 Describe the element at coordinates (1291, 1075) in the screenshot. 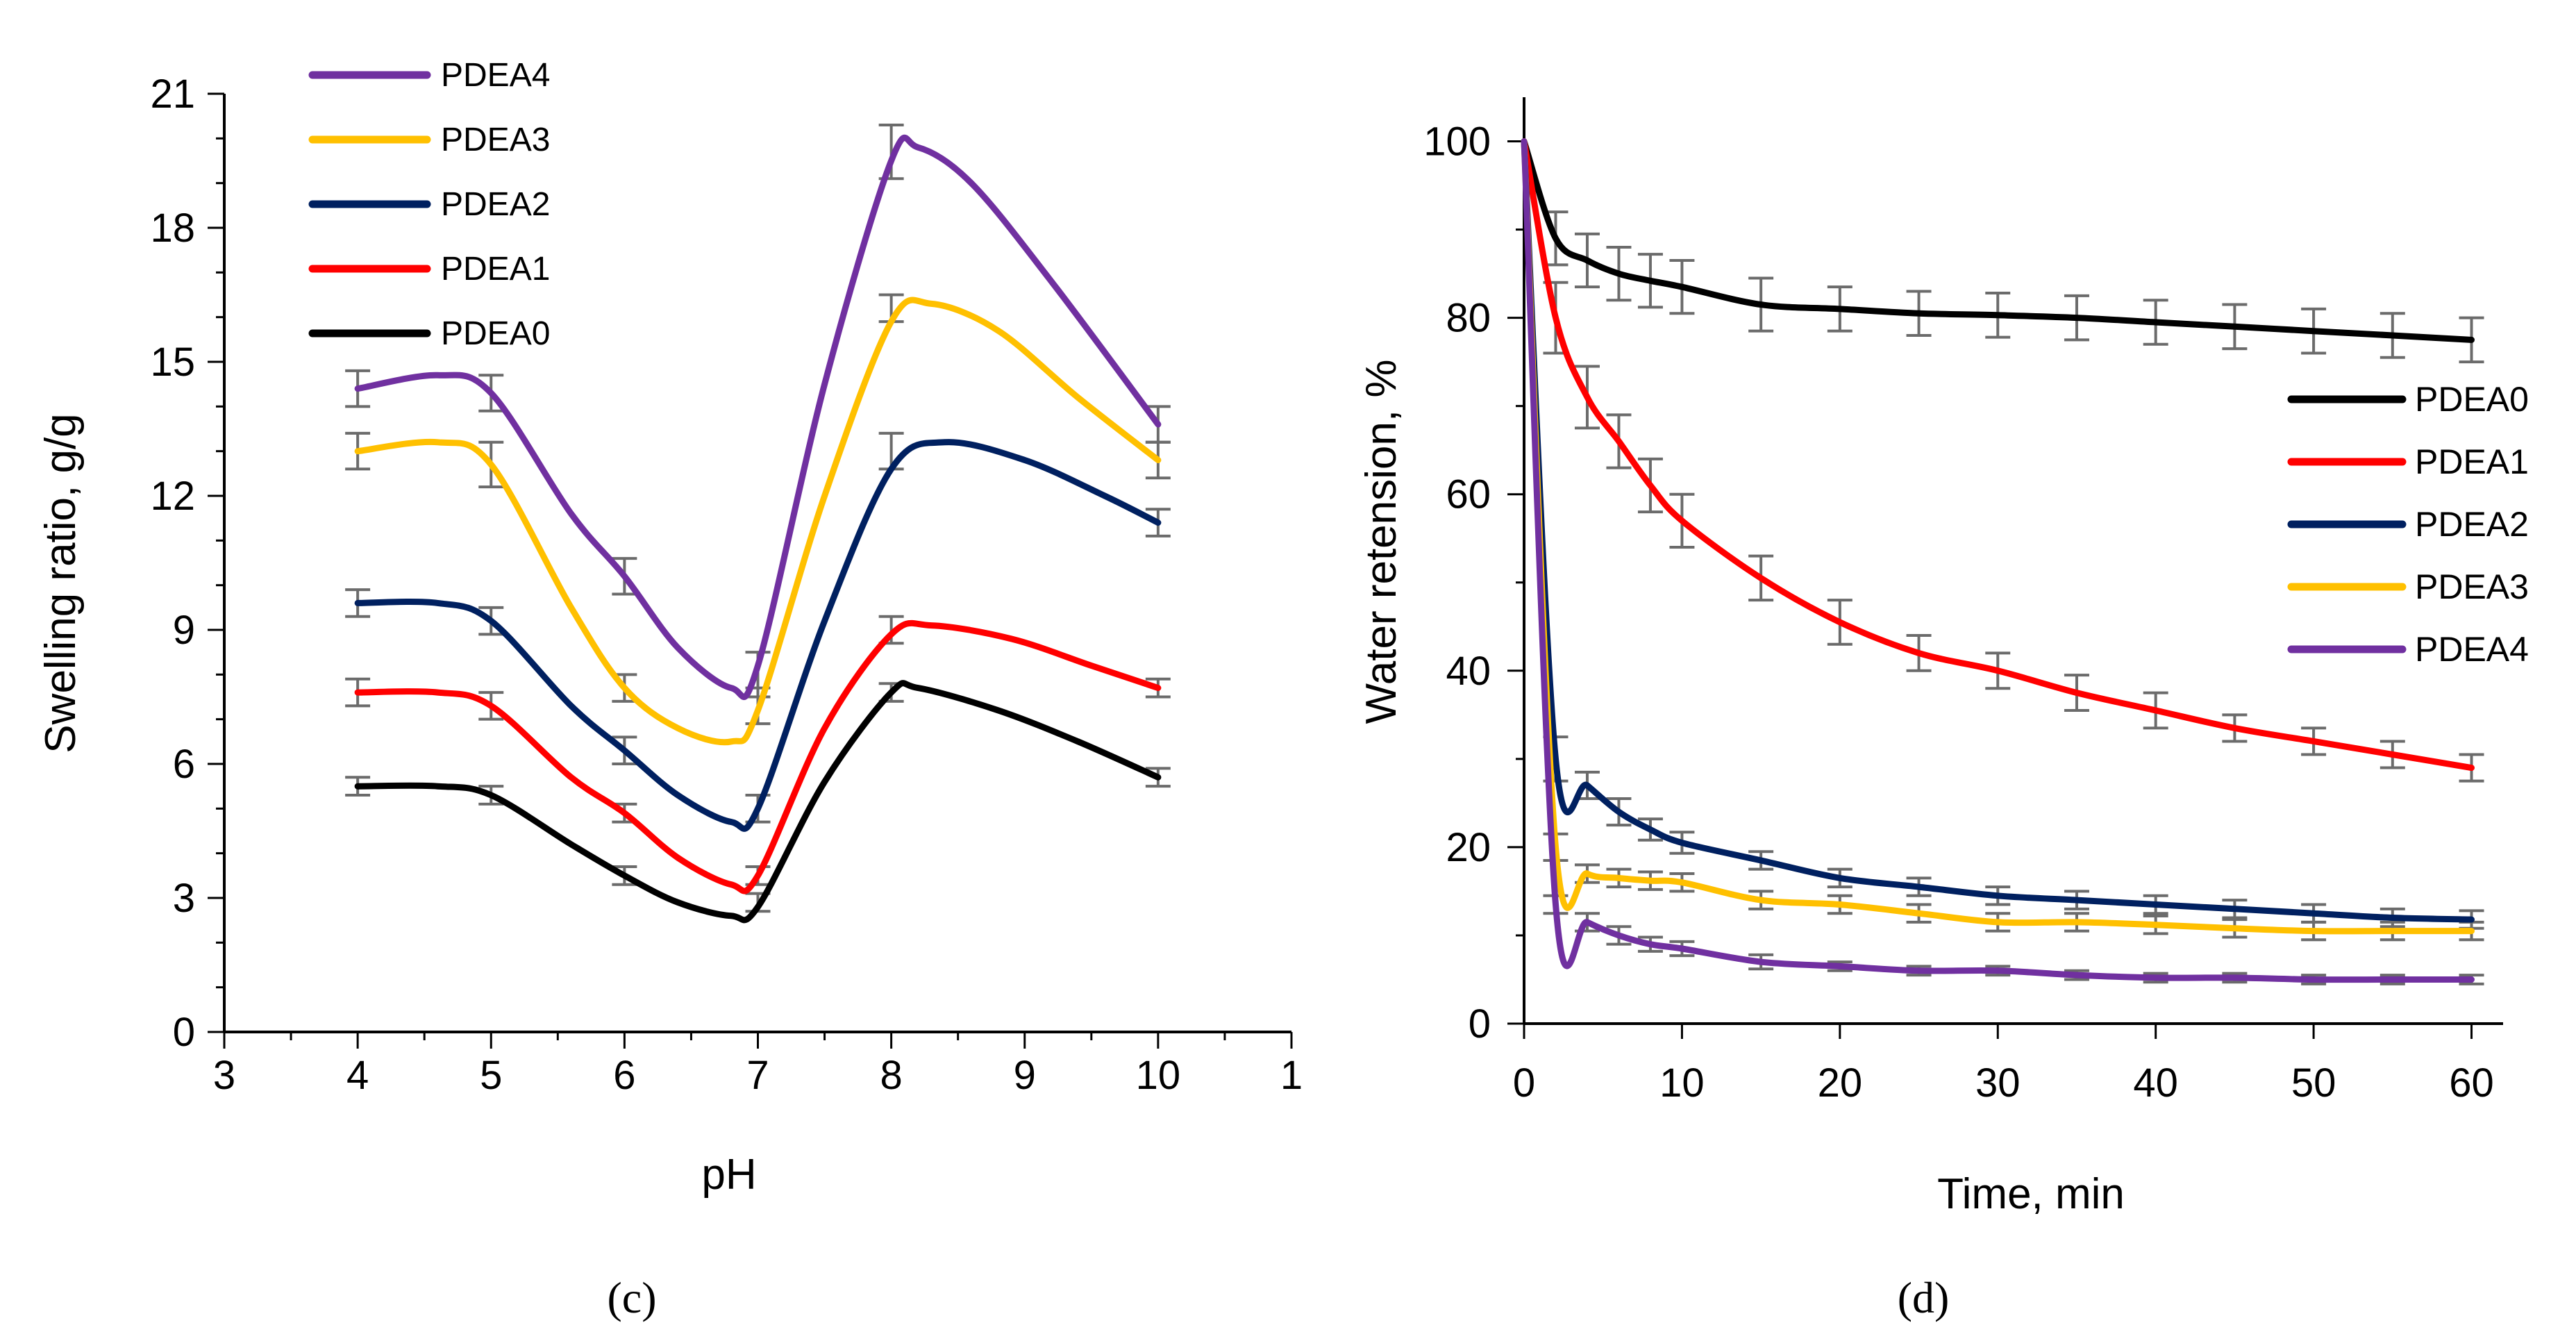

I see `chart-c-x-tick-label: 1` at that location.